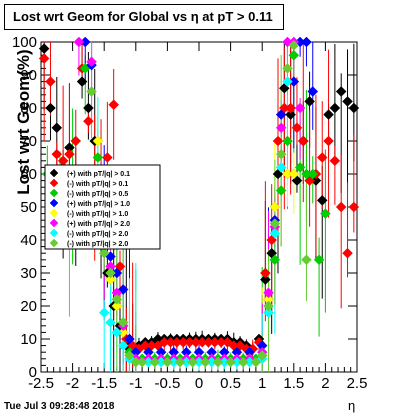 The width and height of the screenshot is (400, 414). Describe the element at coordinates (28, 240) in the screenshot. I see `y-tick-label: 40` at that location.